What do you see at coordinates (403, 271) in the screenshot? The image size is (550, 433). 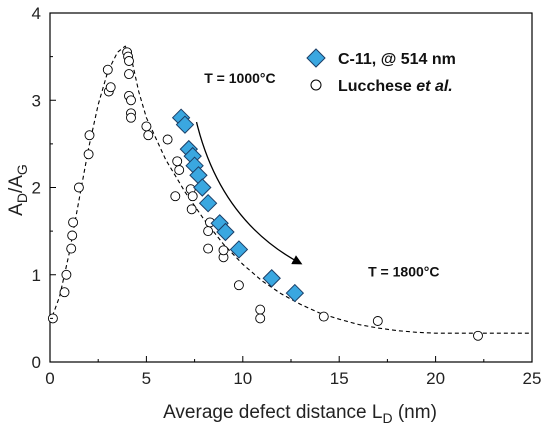 I see `annotation-1: T = 1800°C` at bounding box center [403, 271].